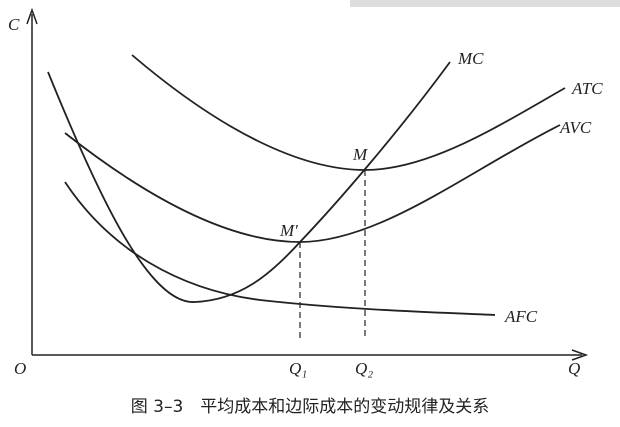  Describe the element at coordinates (485, 3) in the screenshot. I see `scan-bar` at that location.